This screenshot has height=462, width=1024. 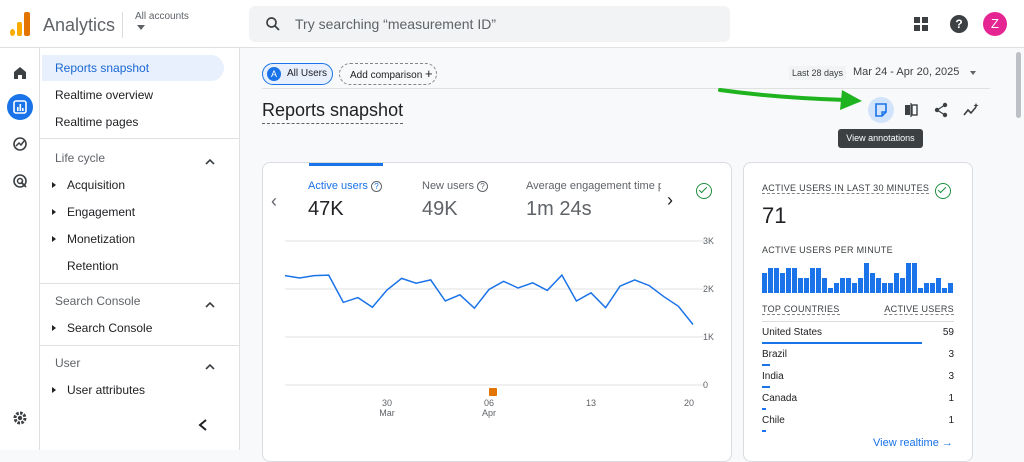 What do you see at coordinates (345, 200) in the screenshot?
I see `metric-active-users: Active users? 47K` at bounding box center [345, 200].